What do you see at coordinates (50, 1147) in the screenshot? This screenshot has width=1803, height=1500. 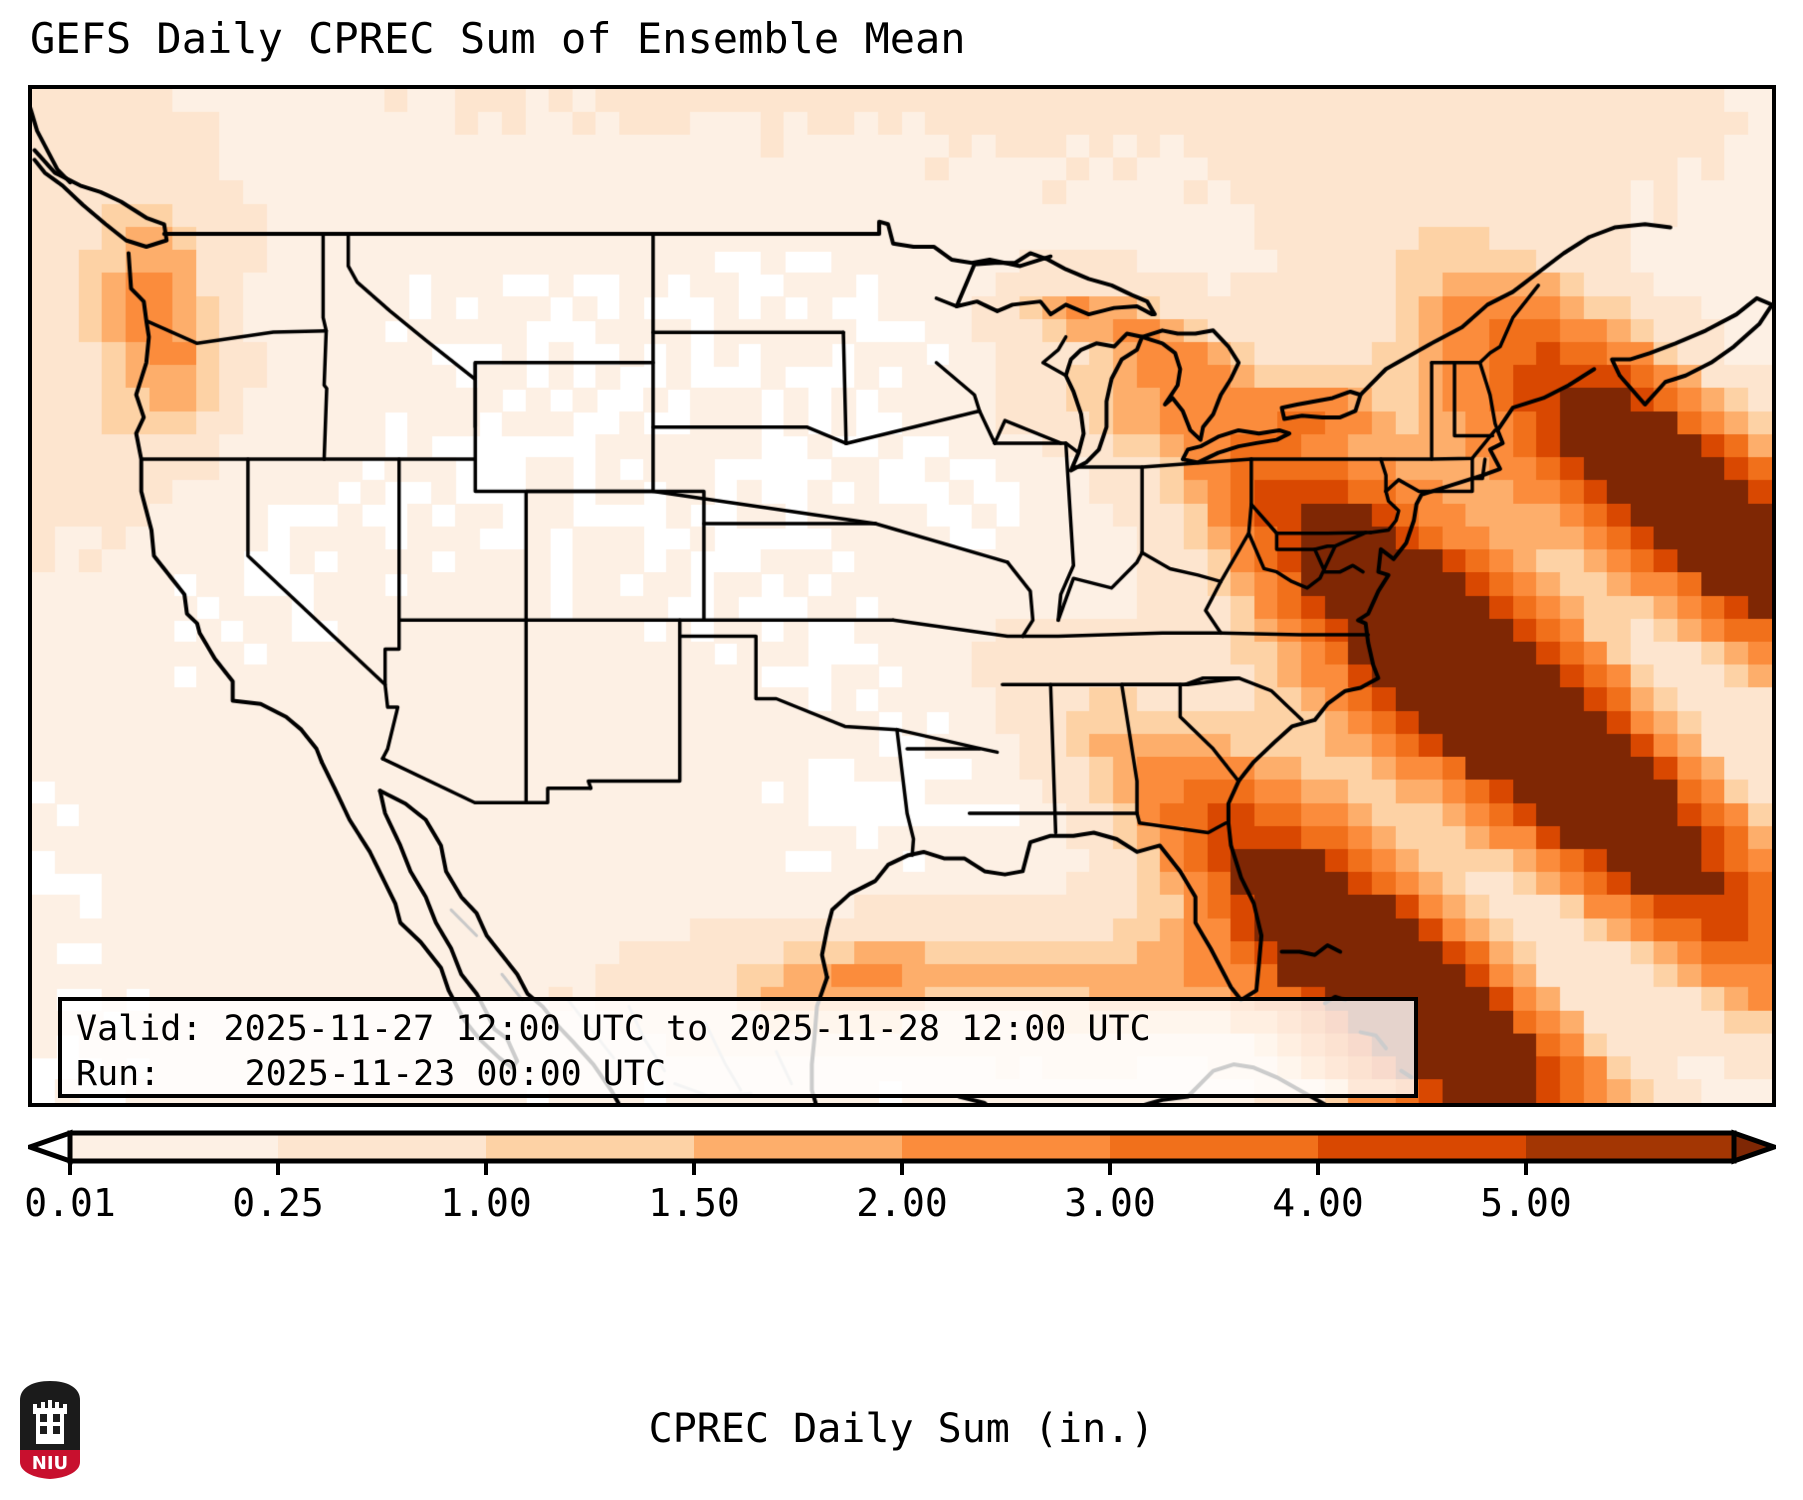 I see `colorbar-extend-low` at bounding box center [50, 1147].